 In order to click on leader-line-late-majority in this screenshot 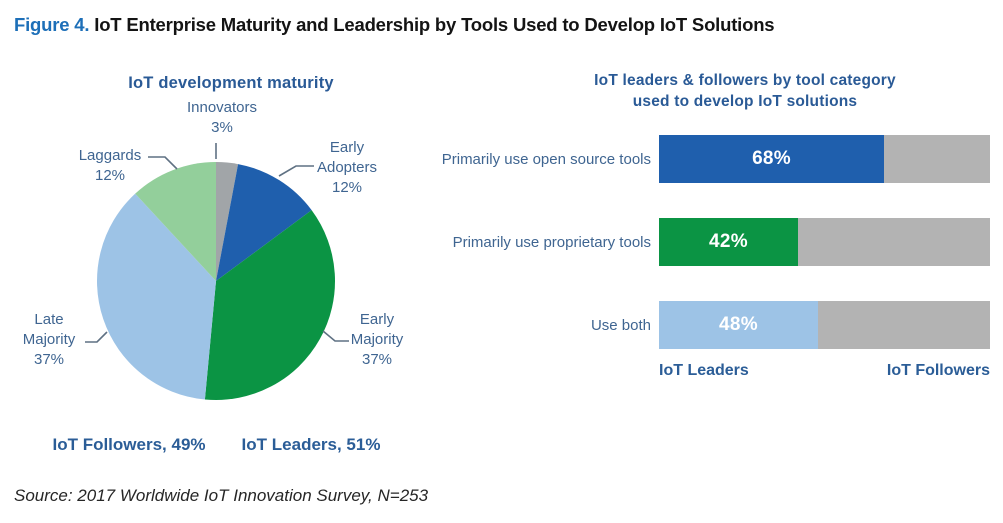, I will do `click(96, 337)`.